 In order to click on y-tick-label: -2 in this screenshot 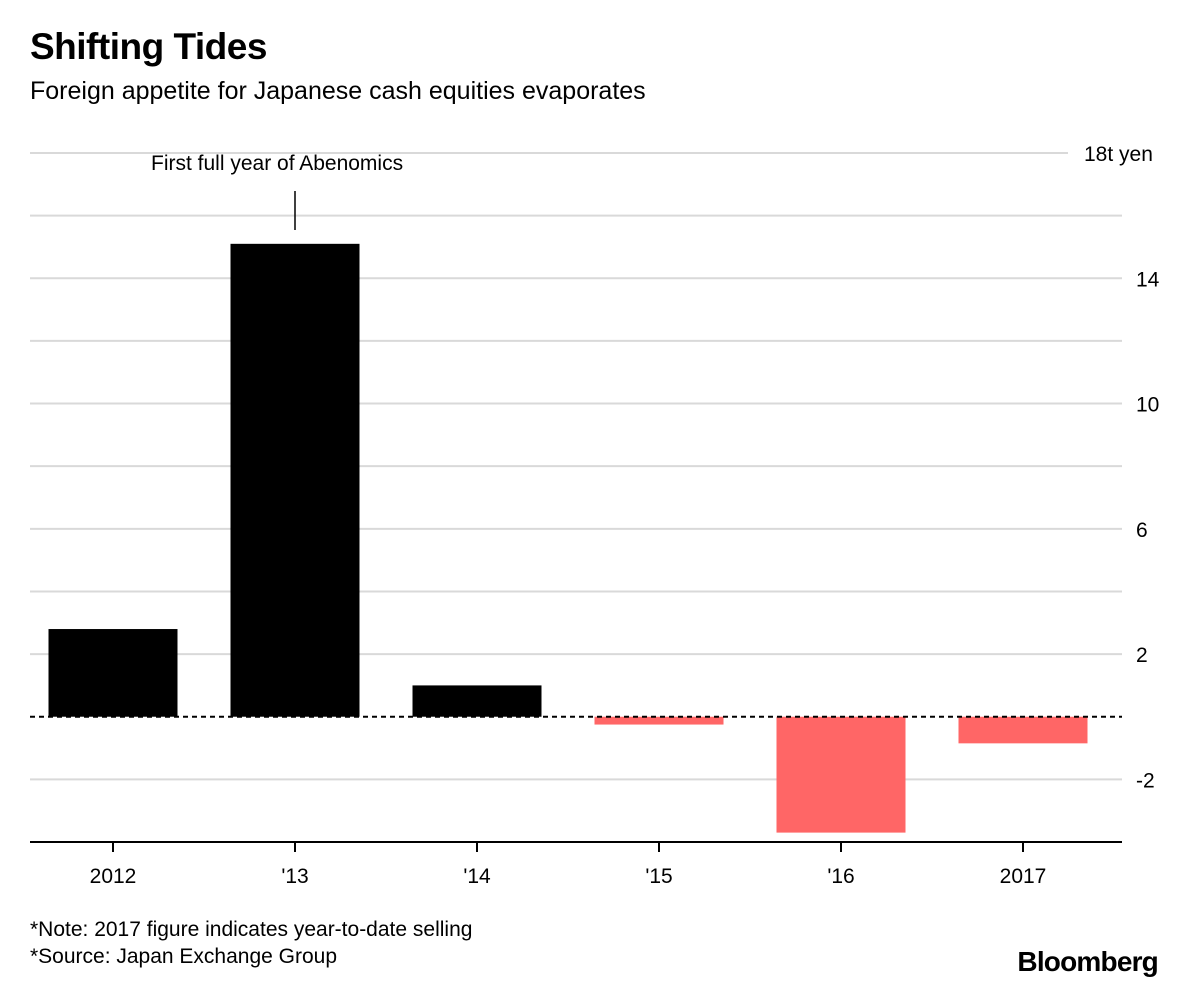, I will do `click(1145, 780)`.